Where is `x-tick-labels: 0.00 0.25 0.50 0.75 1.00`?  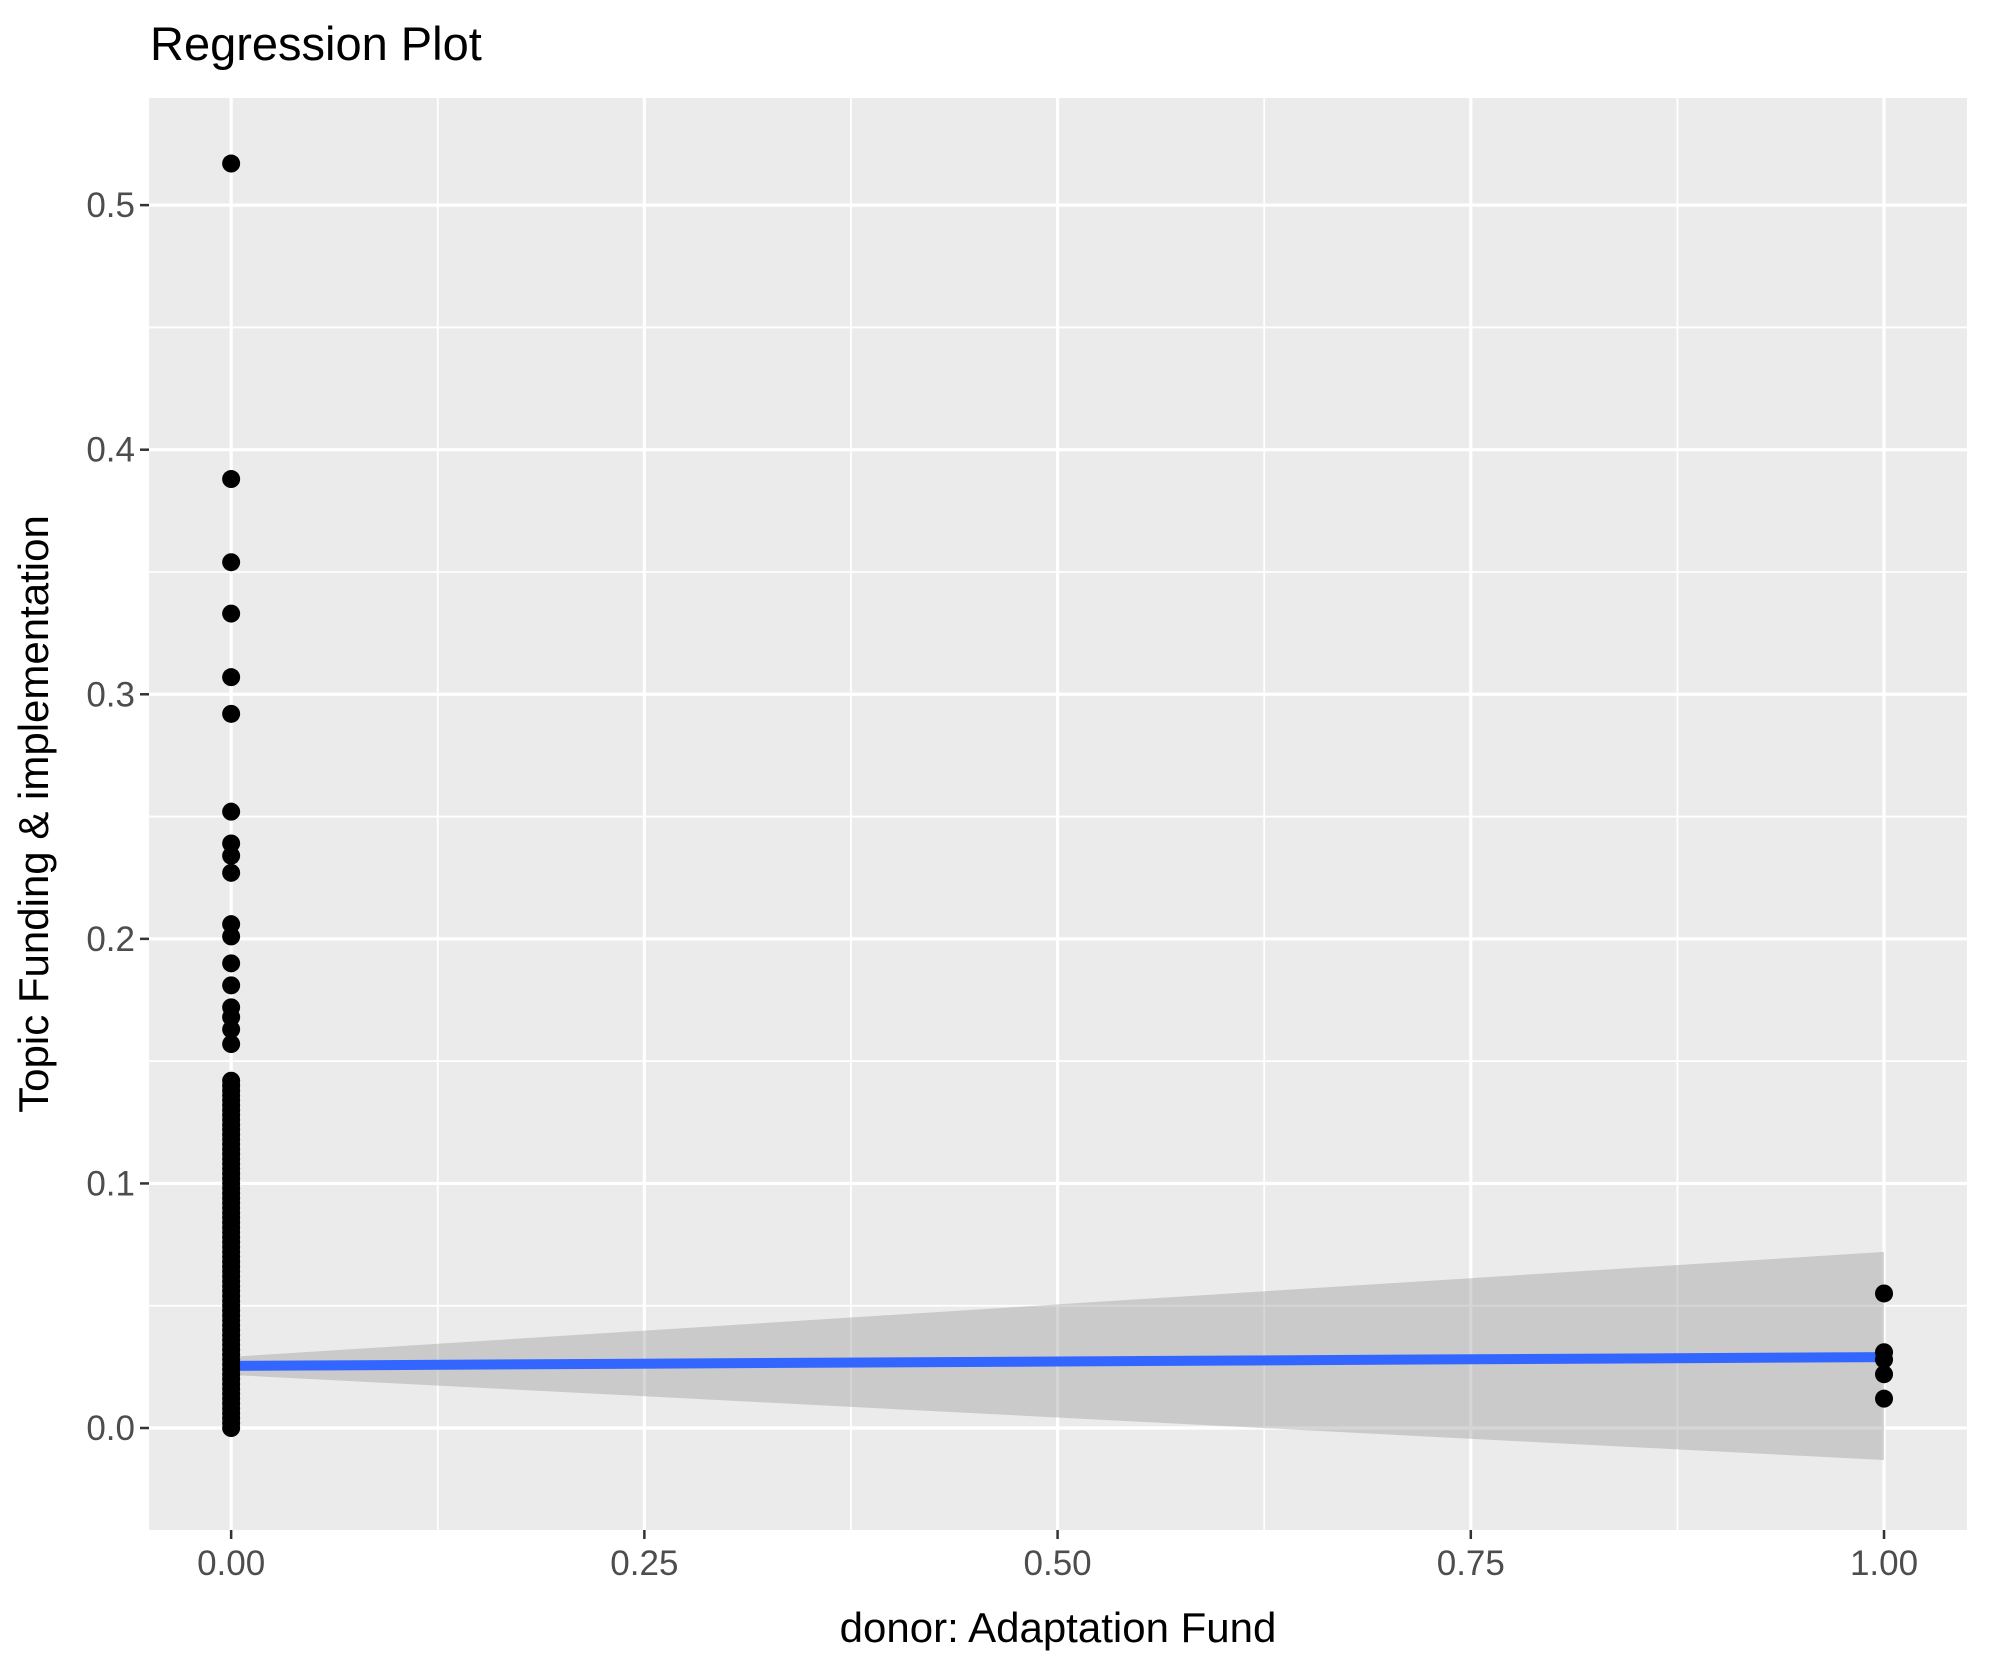 x-tick-labels: 0.00 0.25 0.50 0.75 1.00 is located at coordinates (1057, 1563).